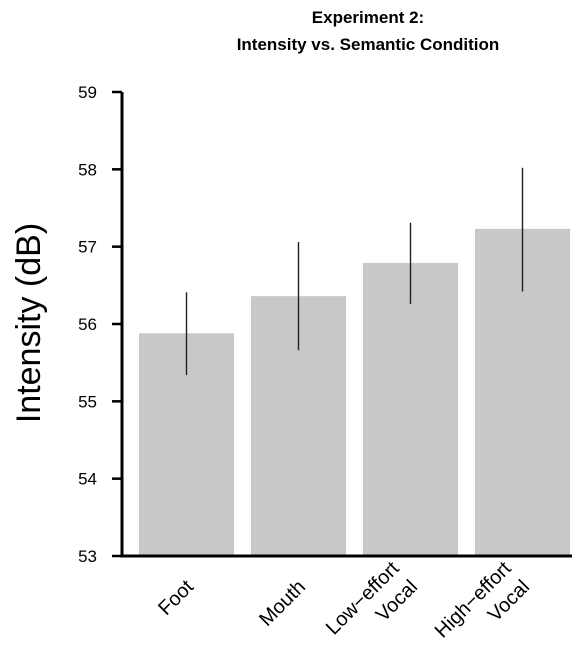 This screenshot has width=580, height=667. Describe the element at coordinates (101, 324) in the screenshot. I see `y-axis: 53 54 55 56 57 58 59` at that location.